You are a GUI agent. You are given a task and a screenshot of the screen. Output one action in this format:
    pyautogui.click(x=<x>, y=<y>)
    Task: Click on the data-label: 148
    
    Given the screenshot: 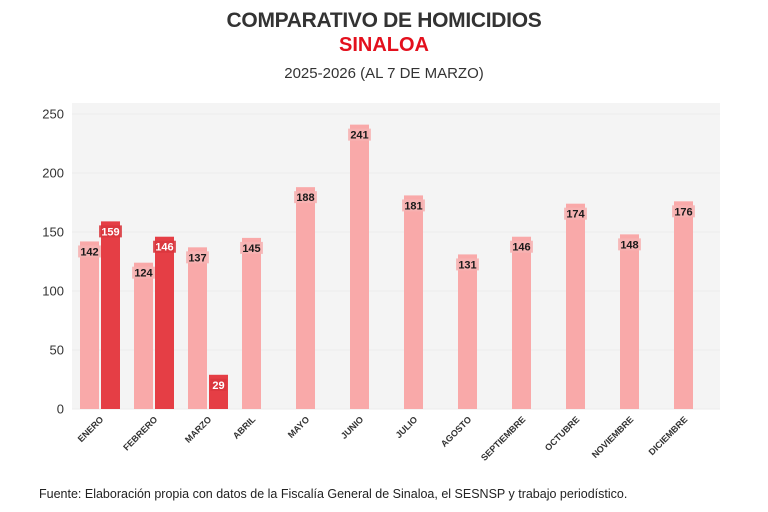 What is the action you would take?
    pyautogui.click(x=629, y=245)
    